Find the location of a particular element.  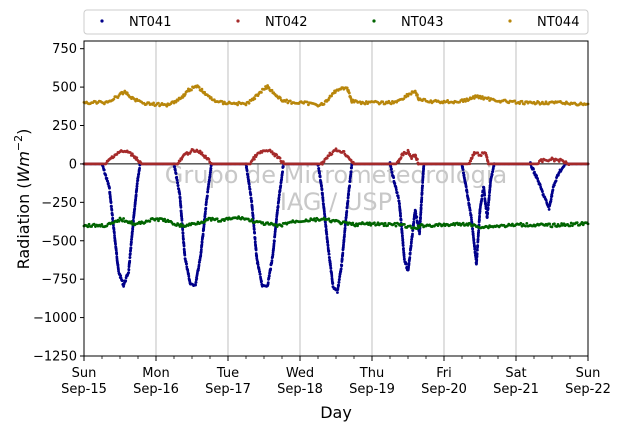

x-tick-label-day-6: Sat is located at coordinates (515, 373).